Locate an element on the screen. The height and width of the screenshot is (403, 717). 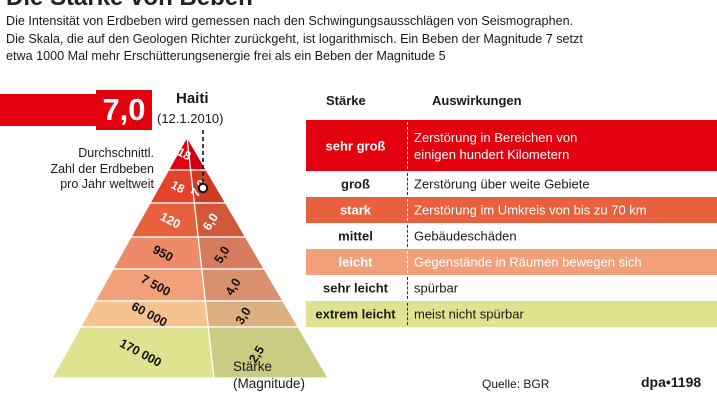
strength-label: groß is located at coordinates (355, 184).